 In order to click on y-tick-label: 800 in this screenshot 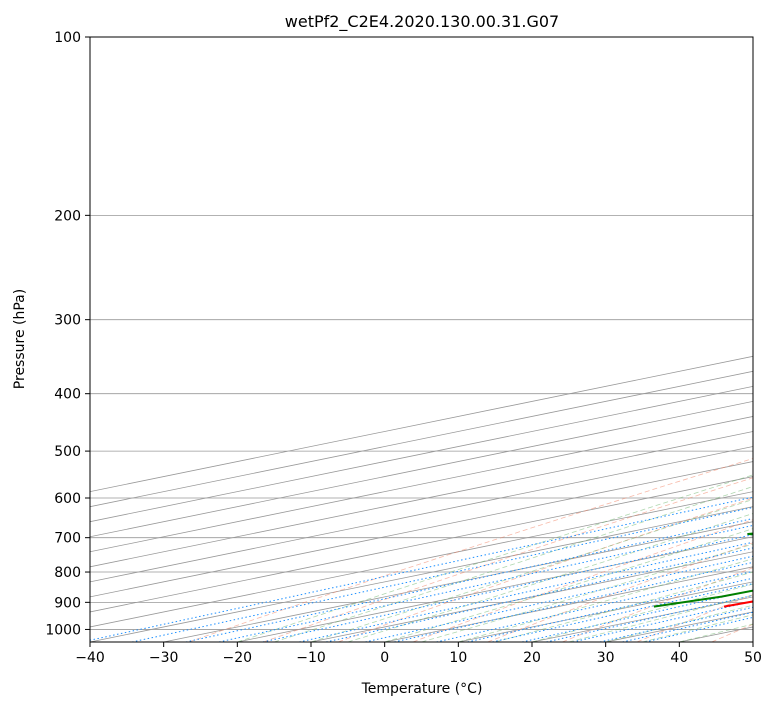, I will do `click(67, 573)`.